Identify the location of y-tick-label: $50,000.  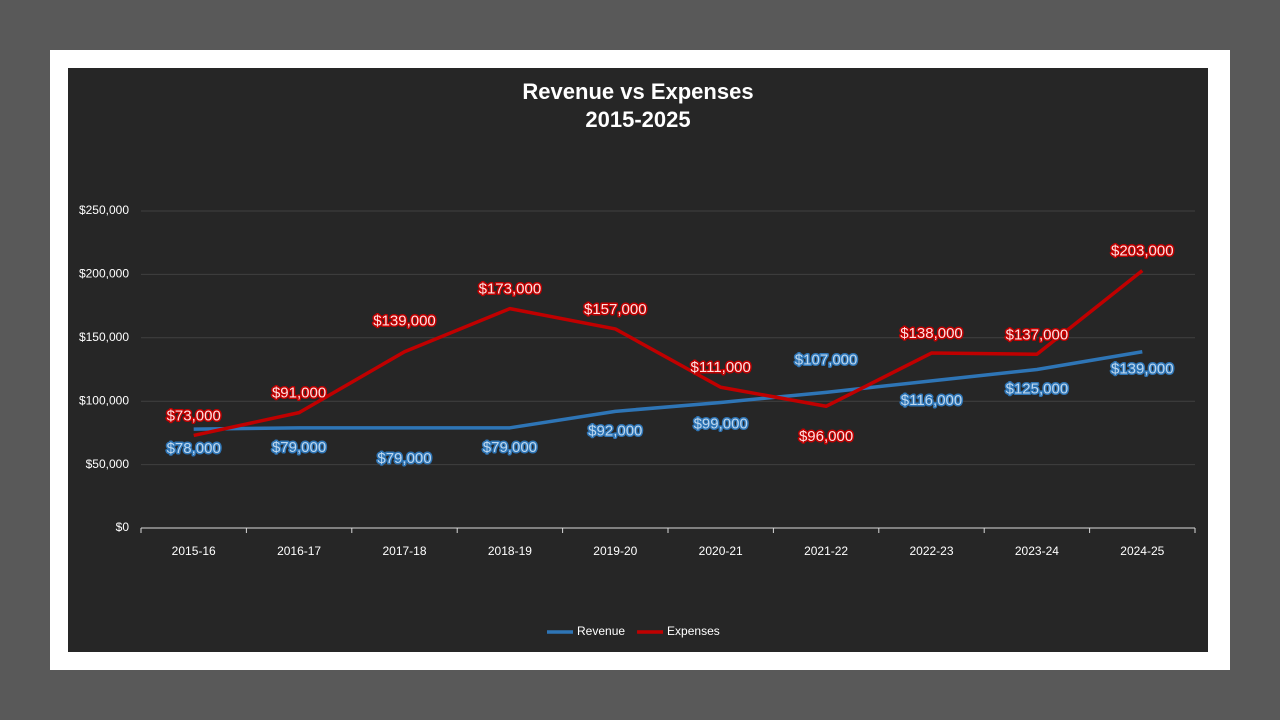
(108, 464).